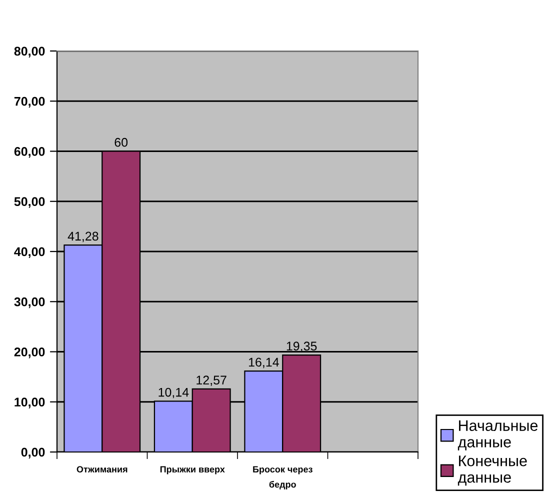 Image resolution: width=556 pixels, height=503 pixels. Describe the element at coordinates (29, 52) in the screenshot. I see `y-tick-label: 80,00` at that location.